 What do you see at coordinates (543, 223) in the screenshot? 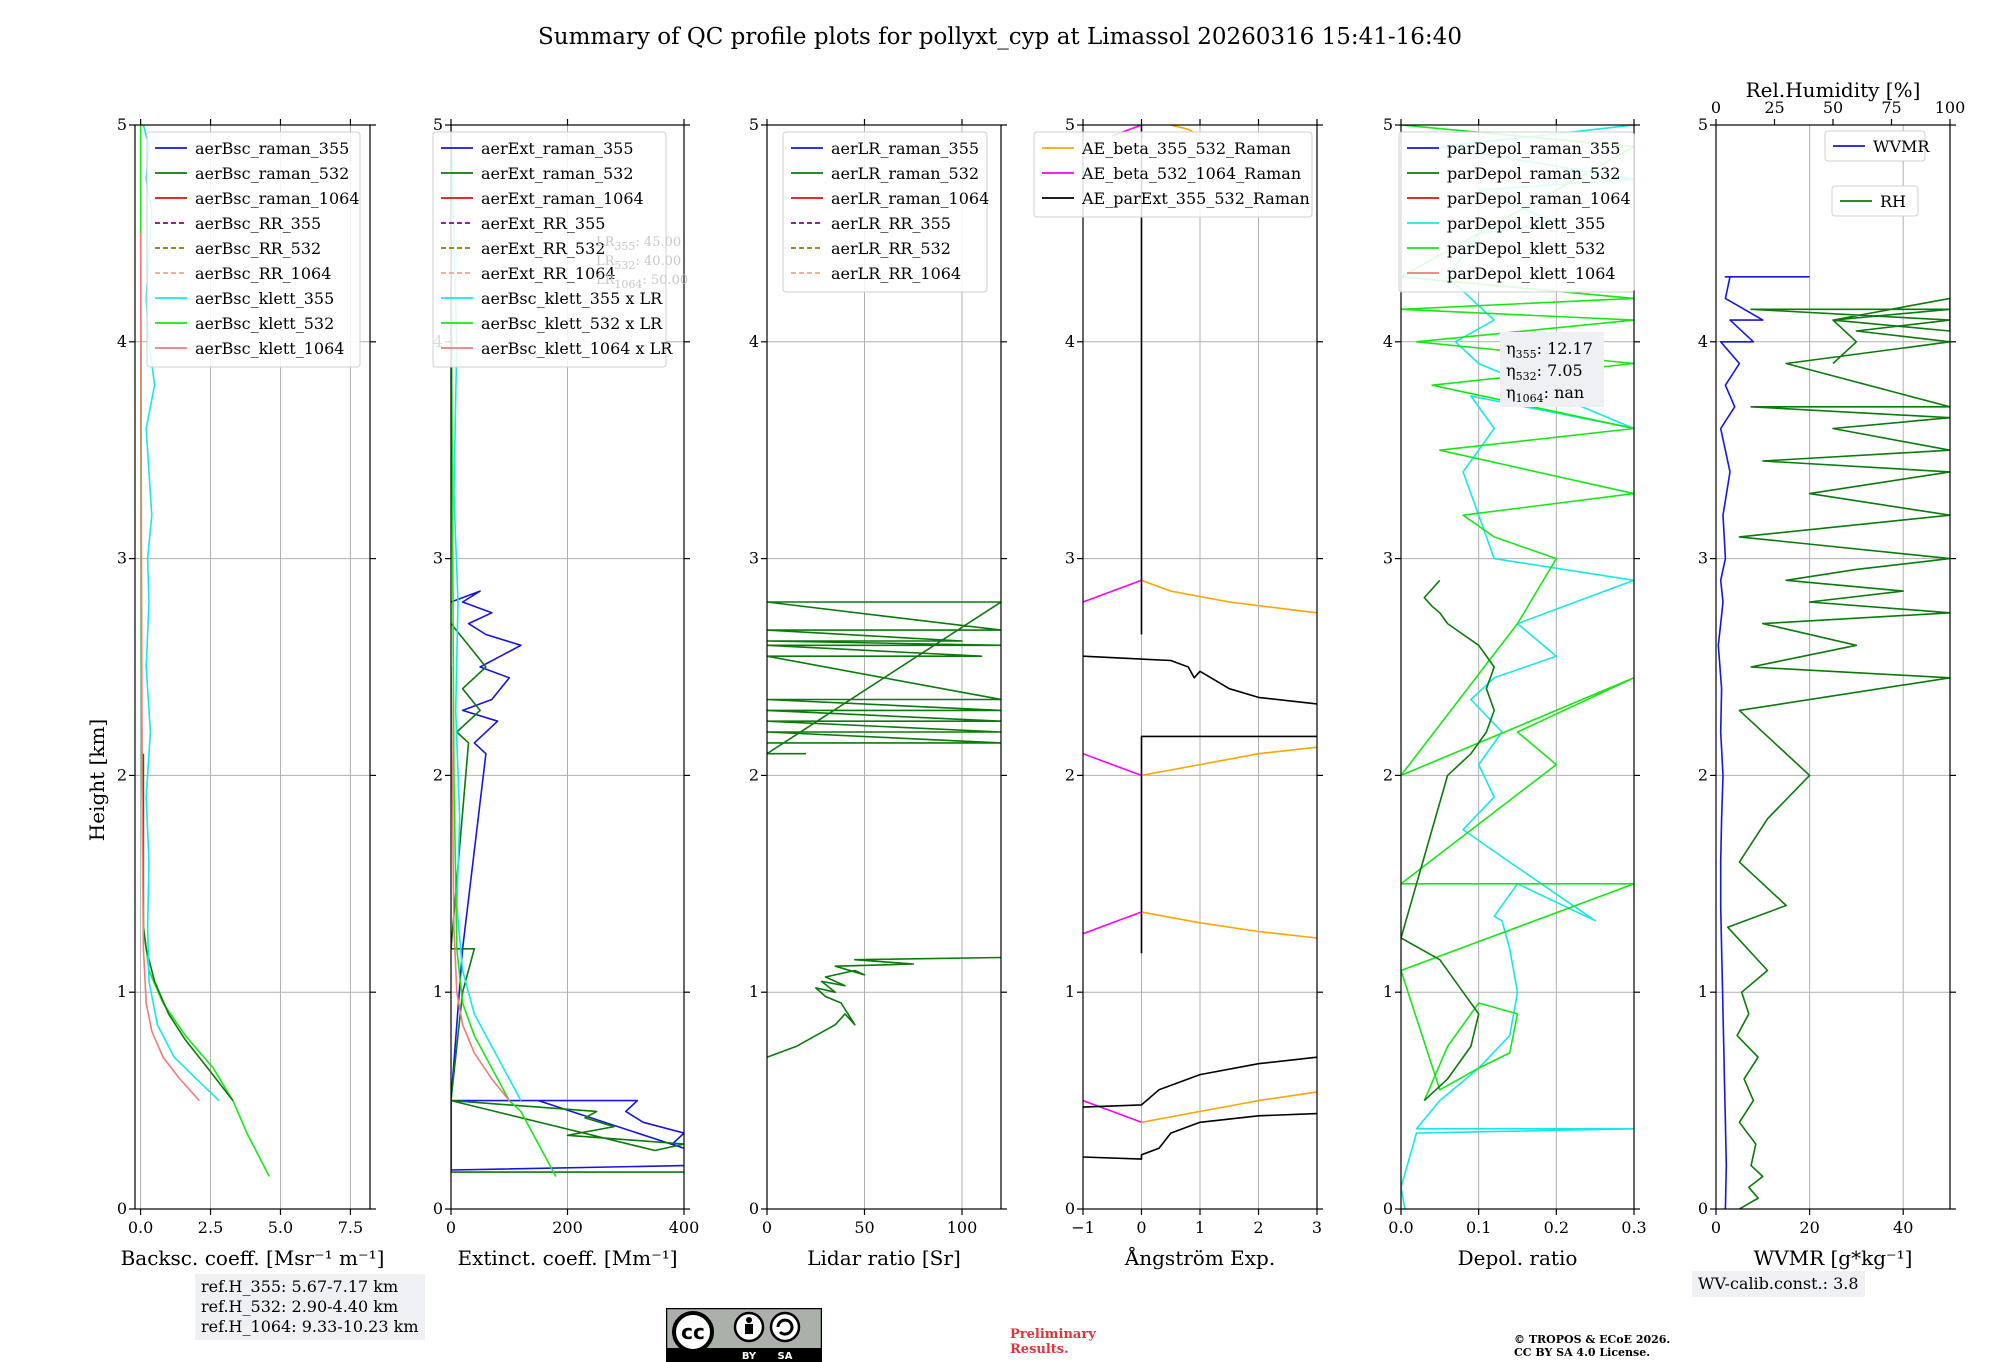
I see `legend-label: aerExt_RR_355` at bounding box center [543, 223].